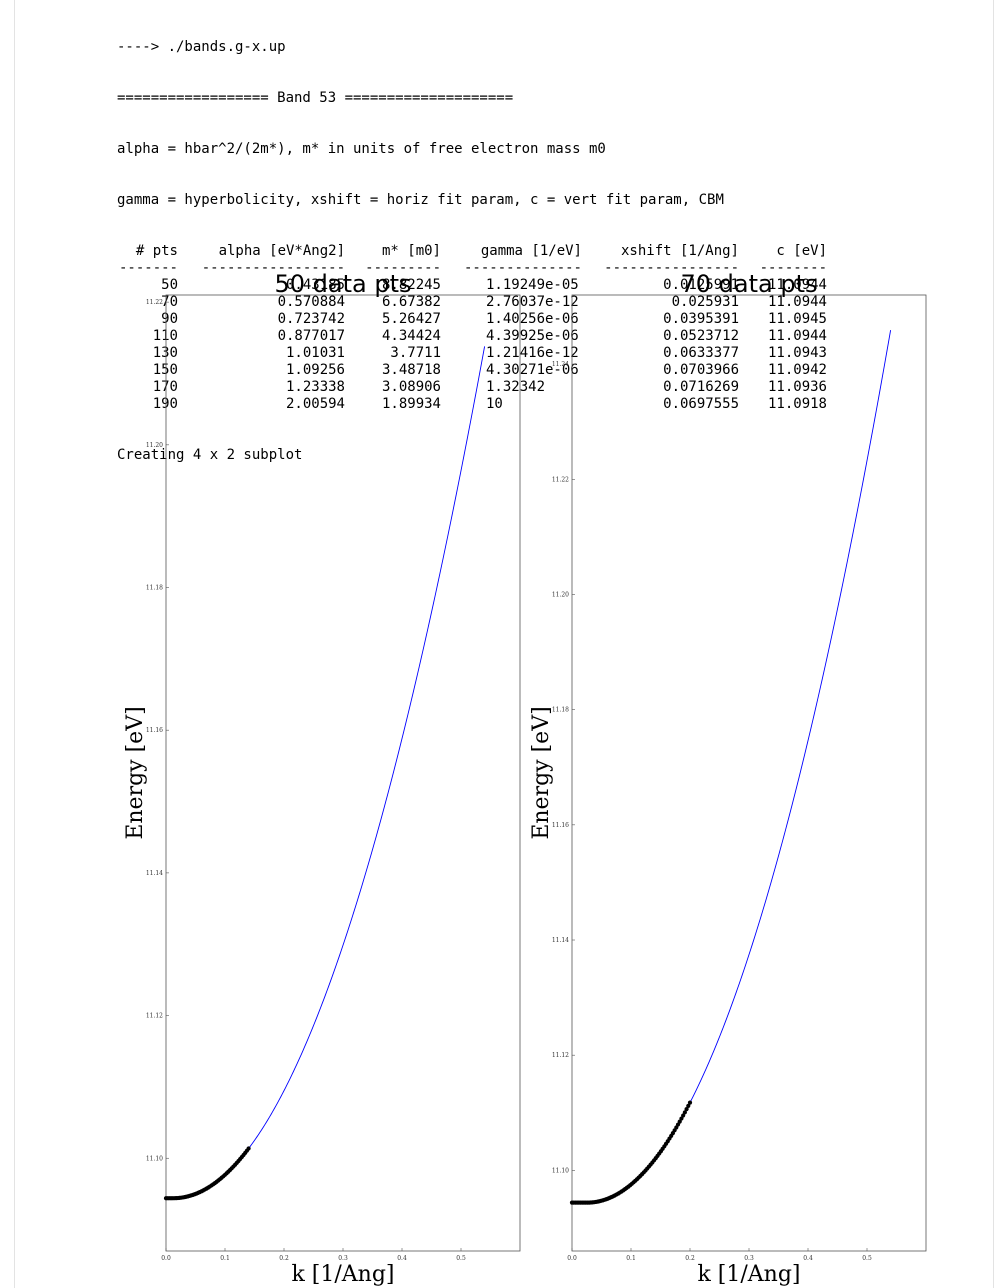  I want to click on table-cell: 2.00594, so click(315, 404).